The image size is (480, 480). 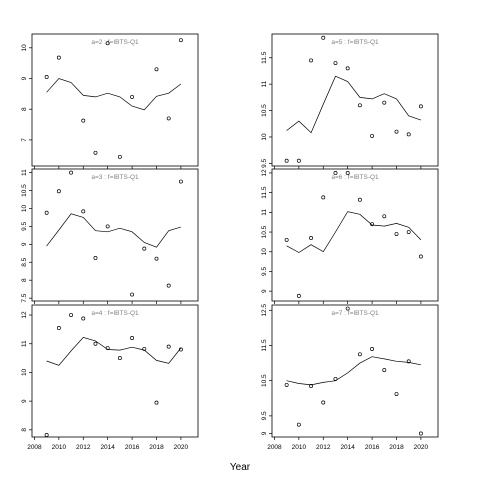 What do you see at coordinates (24, 140) in the screenshot?
I see `y-tick-label: 7` at bounding box center [24, 140].